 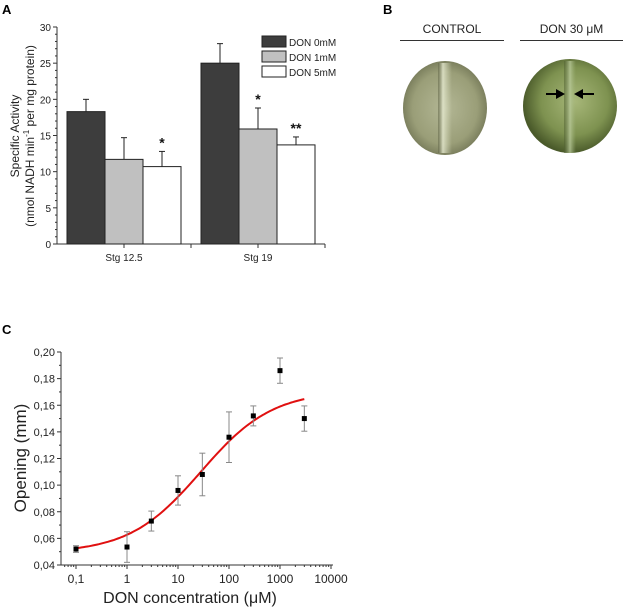 What do you see at coordinates (312, 73) in the screenshot?
I see `legend-label: DON 5mM` at bounding box center [312, 73].